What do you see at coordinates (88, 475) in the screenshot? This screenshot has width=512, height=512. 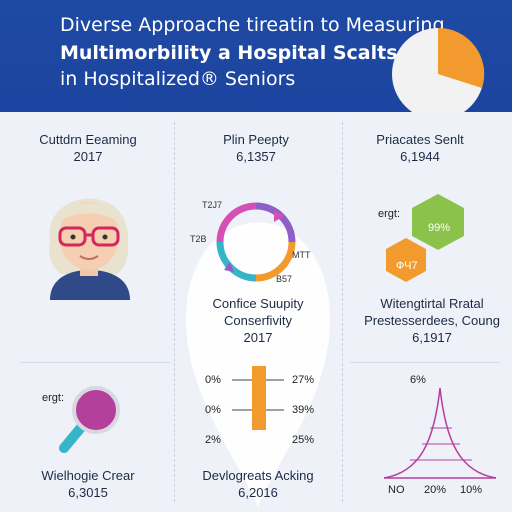 I see `magnifier-caption-label: Wielhogie Crear` at bounding box center [88, 475].